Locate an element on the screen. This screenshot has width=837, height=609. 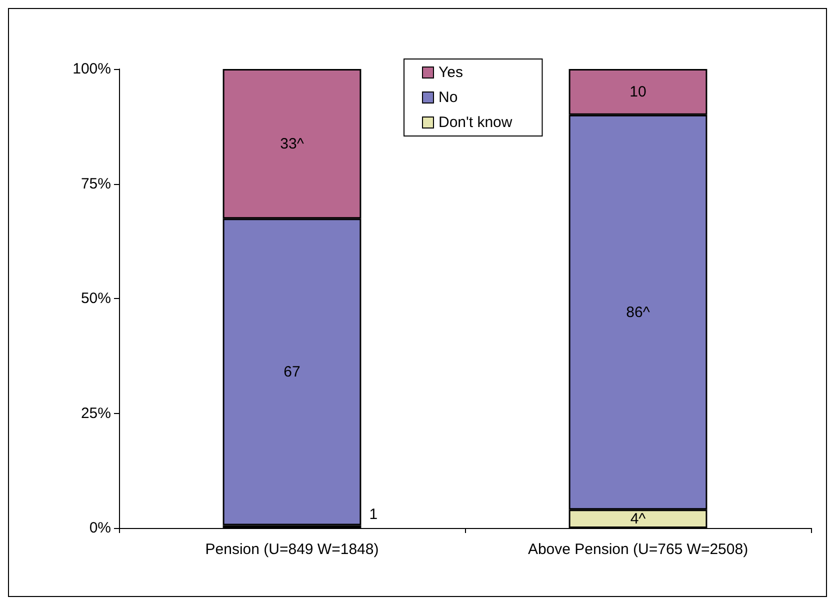
data-label: 33^ is located at coordinates (292, 143).